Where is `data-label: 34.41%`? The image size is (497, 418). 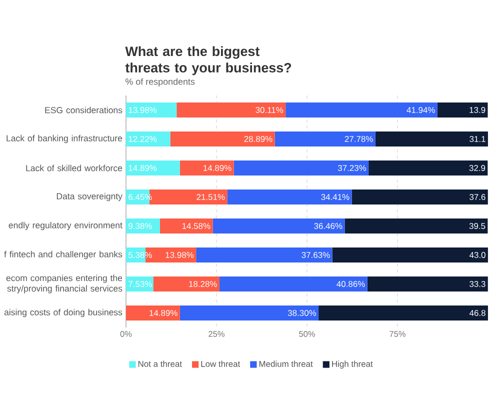
data-label: 34.41% is located at coordinates (335, 197).